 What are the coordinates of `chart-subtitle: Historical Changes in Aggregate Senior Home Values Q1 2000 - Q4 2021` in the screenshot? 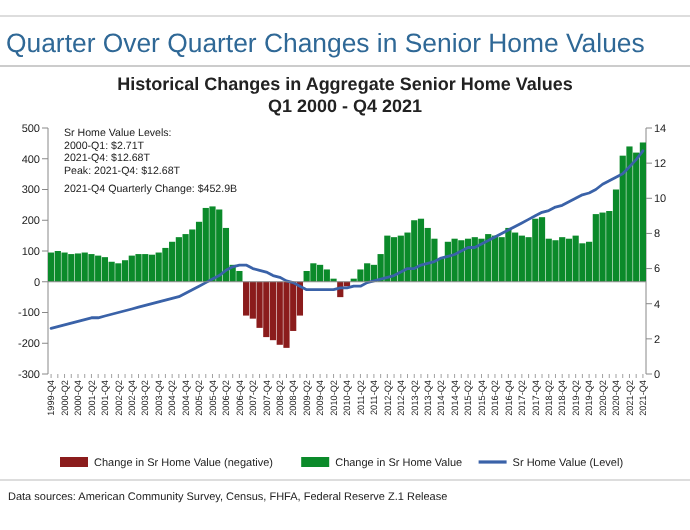 It's located at (345, 95).